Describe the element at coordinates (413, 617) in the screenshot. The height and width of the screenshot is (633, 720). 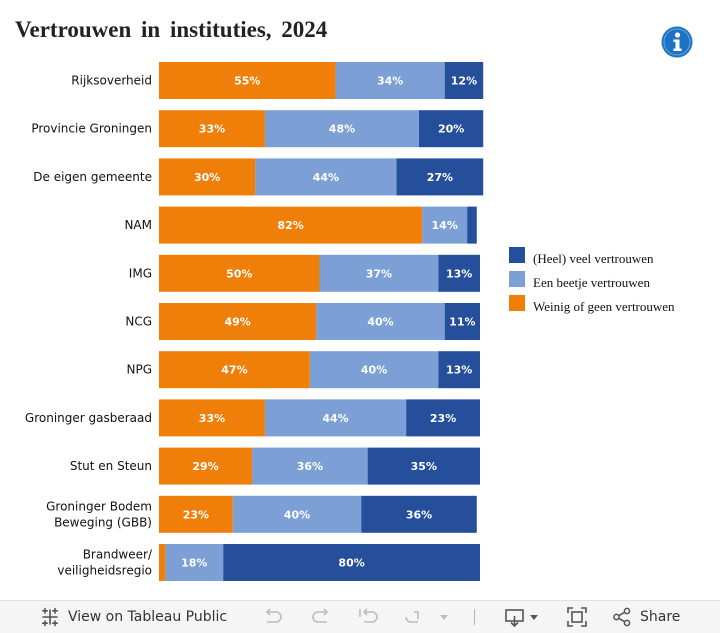
I see `refresh-button` at that location.